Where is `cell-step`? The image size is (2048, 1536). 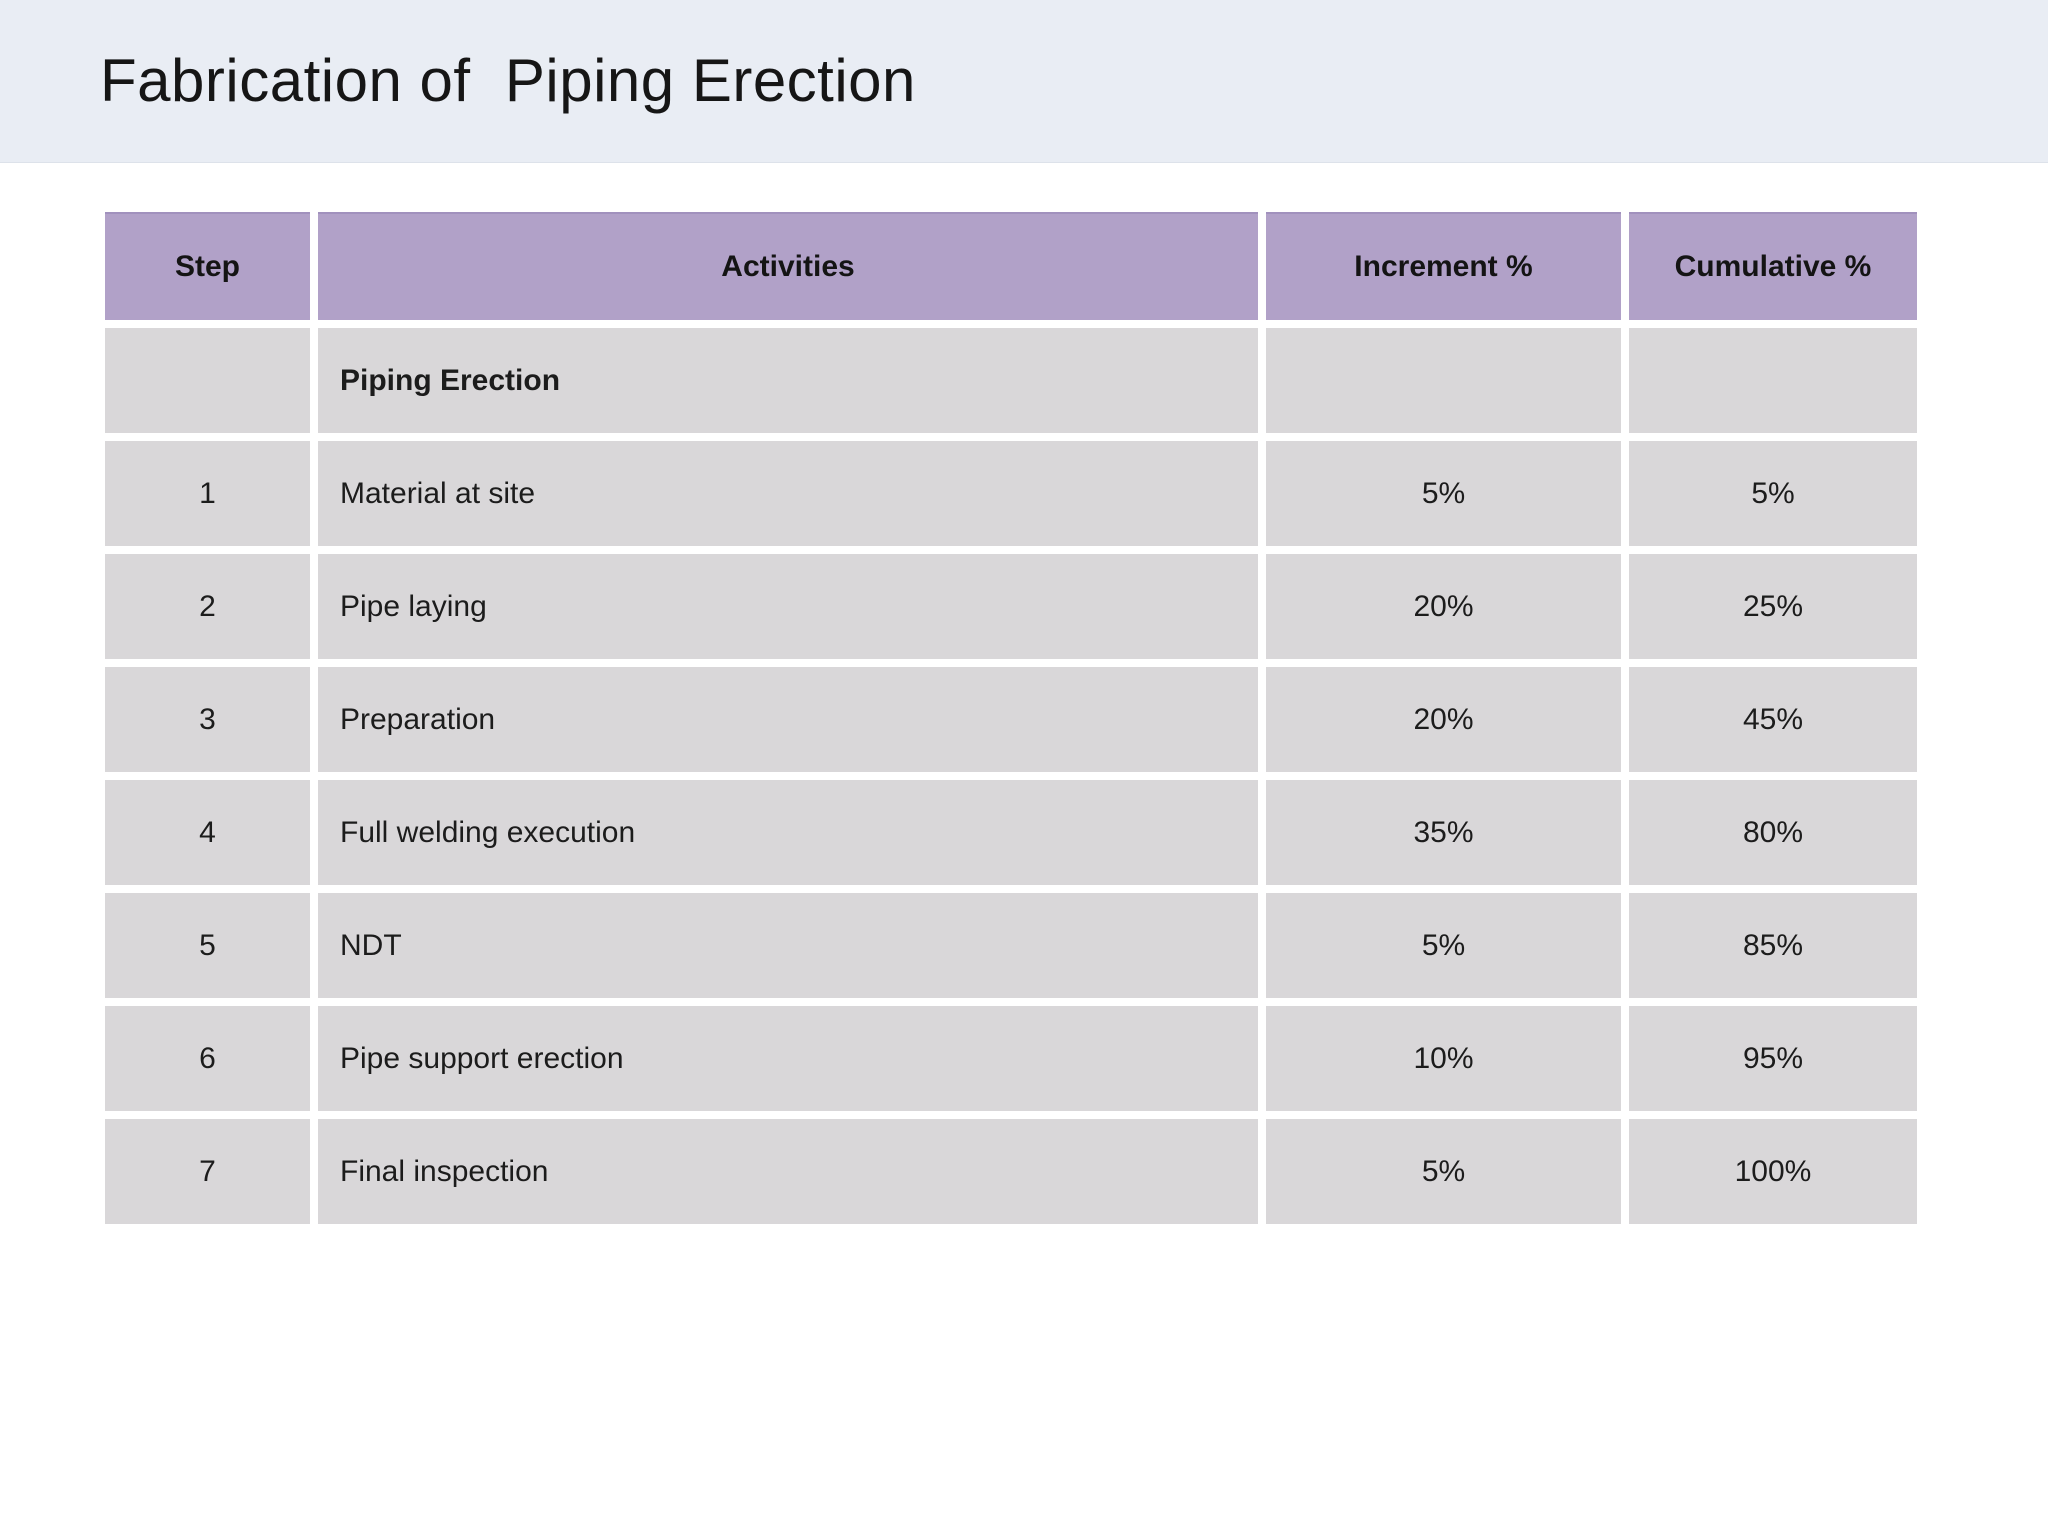
cell-step is located at coordinates (207, 380).